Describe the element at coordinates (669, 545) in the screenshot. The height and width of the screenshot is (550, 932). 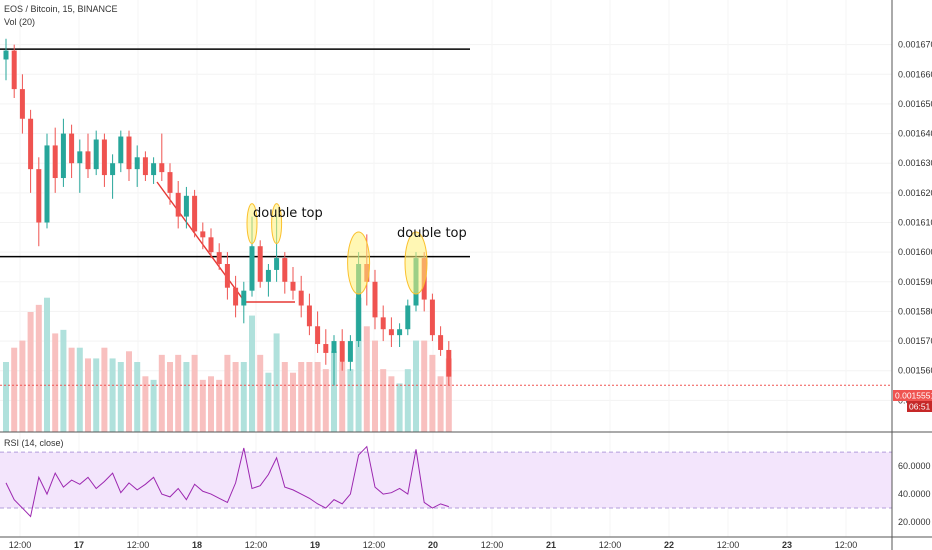
I see `time-axis-tick-label: 22` at that location.